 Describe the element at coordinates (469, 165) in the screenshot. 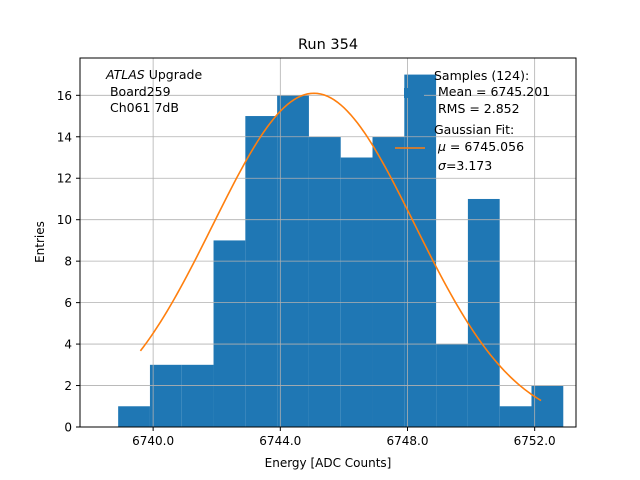

I see `sigma-value: =3.173` at that location.